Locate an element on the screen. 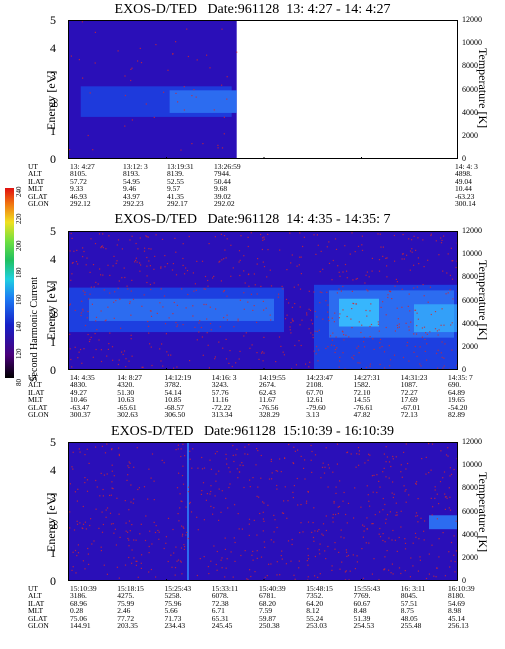 This screenshot has height=649, width=505. table-cell: 5.66 is located at coordinates (171, 611).